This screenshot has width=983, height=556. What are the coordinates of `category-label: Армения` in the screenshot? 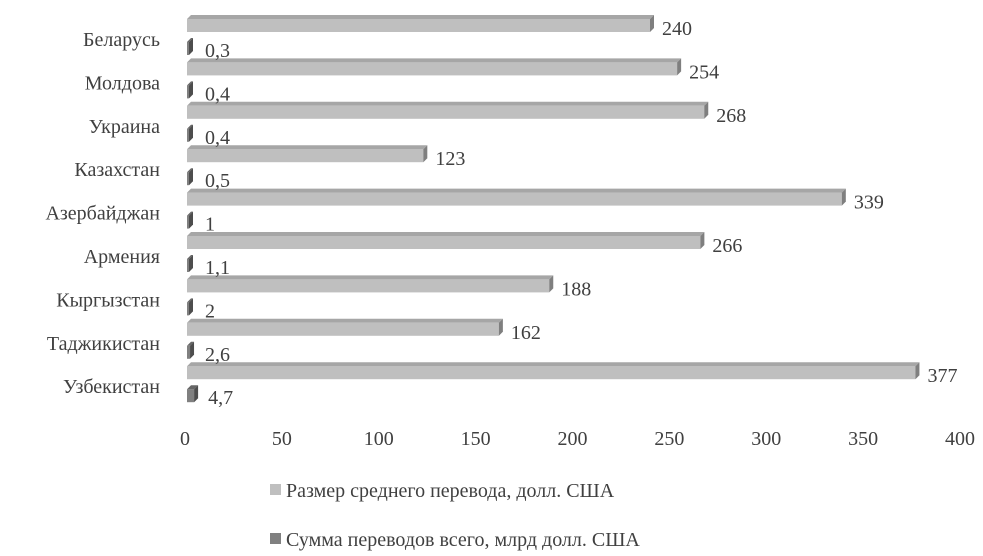 It's located at (122, 257).